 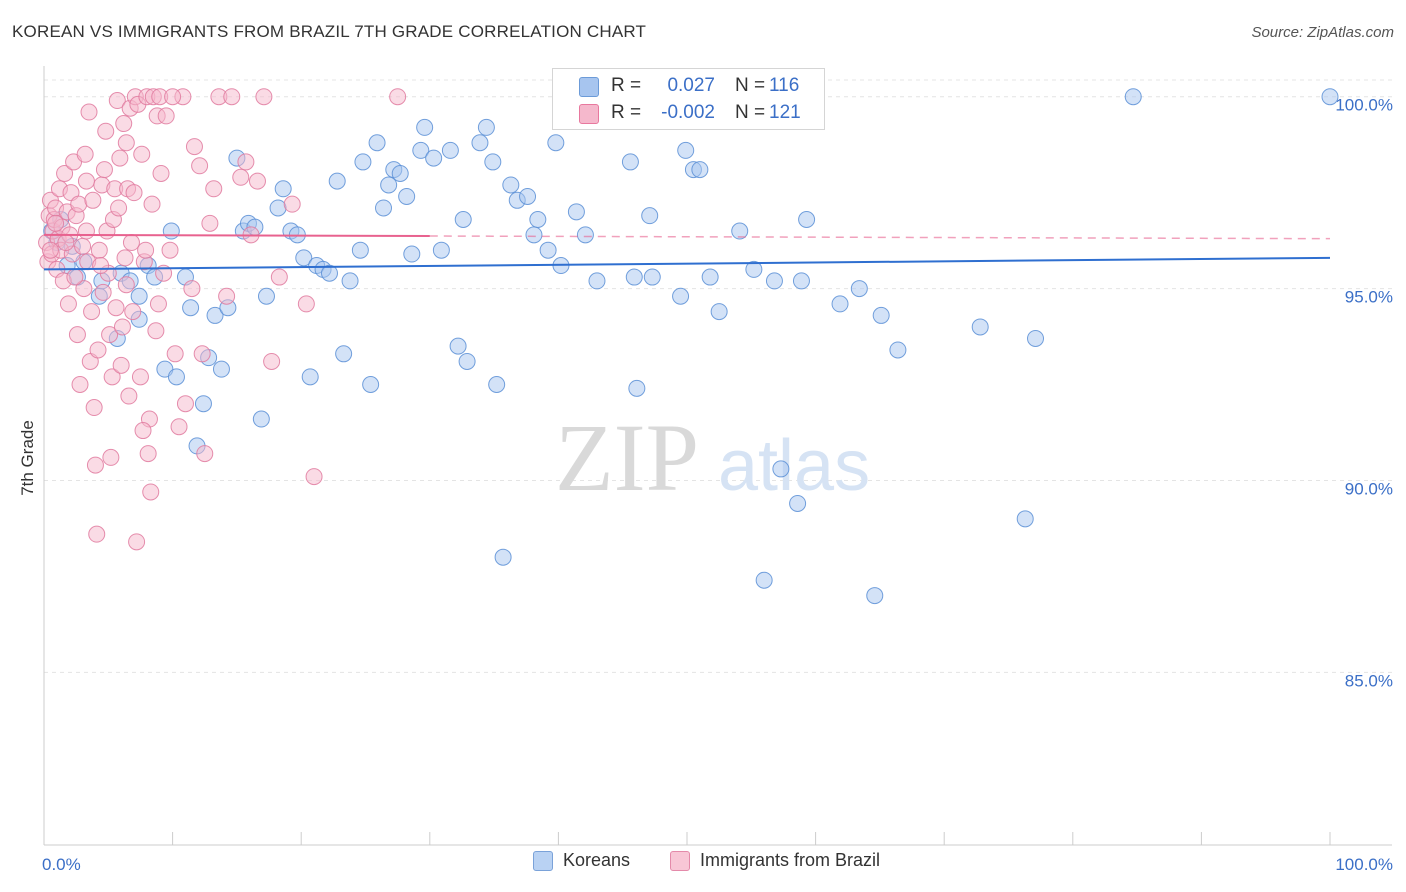 What do you see at coordinates (627, 457) in the screenshot?
I see `watermark-zip: ZIP` at bounding box center [627, 457].